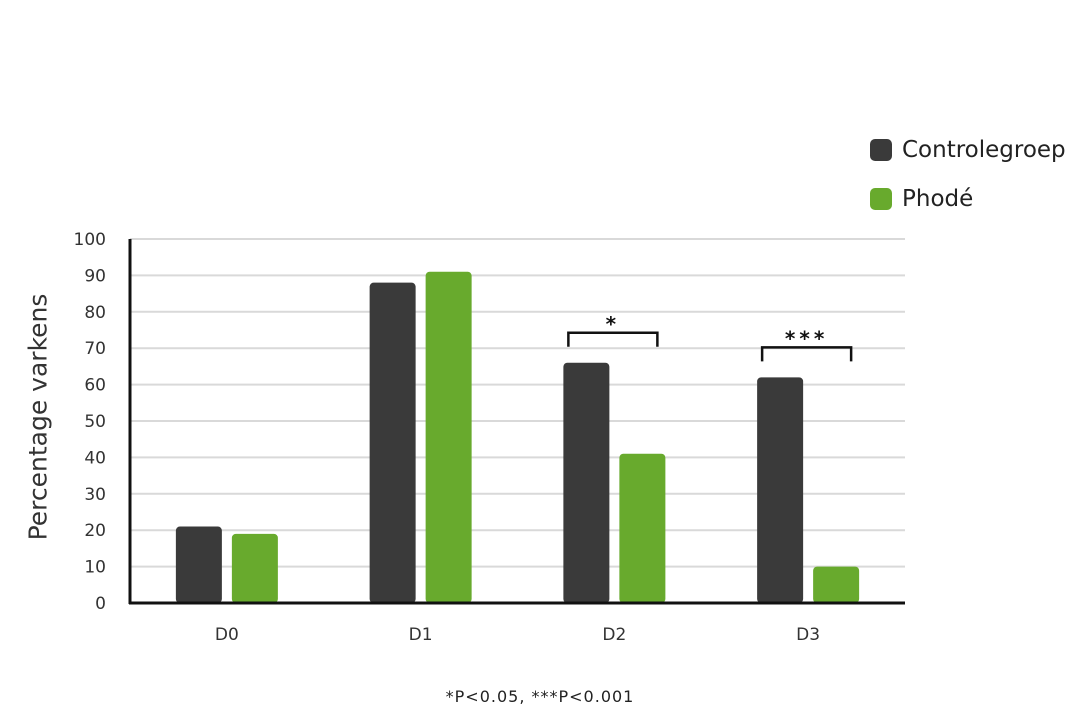 Image resolution: width=1080 pixels, height=721 pixels. What do you see at coordinates (95, 276) in the screenshot?
I see `y-tick-label: 90` at bounding box center [95, 276].